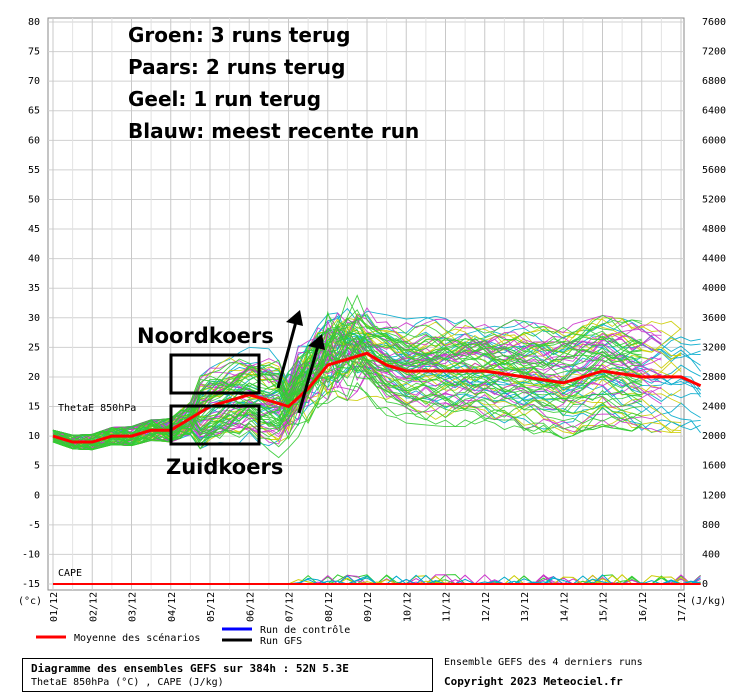  Describe the element at coordinates (34, 81) in the screenshot. I see `left-tick-label: 70` at that location.